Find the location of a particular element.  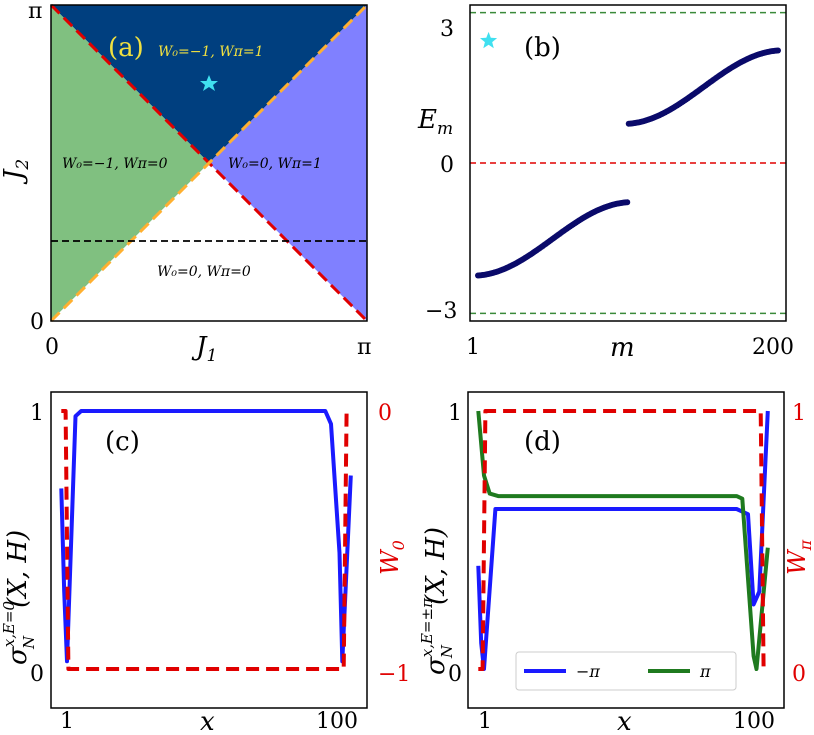

left-y-axis-label: σx,E=±π N(X, H) is located at coordinates (437, 601).